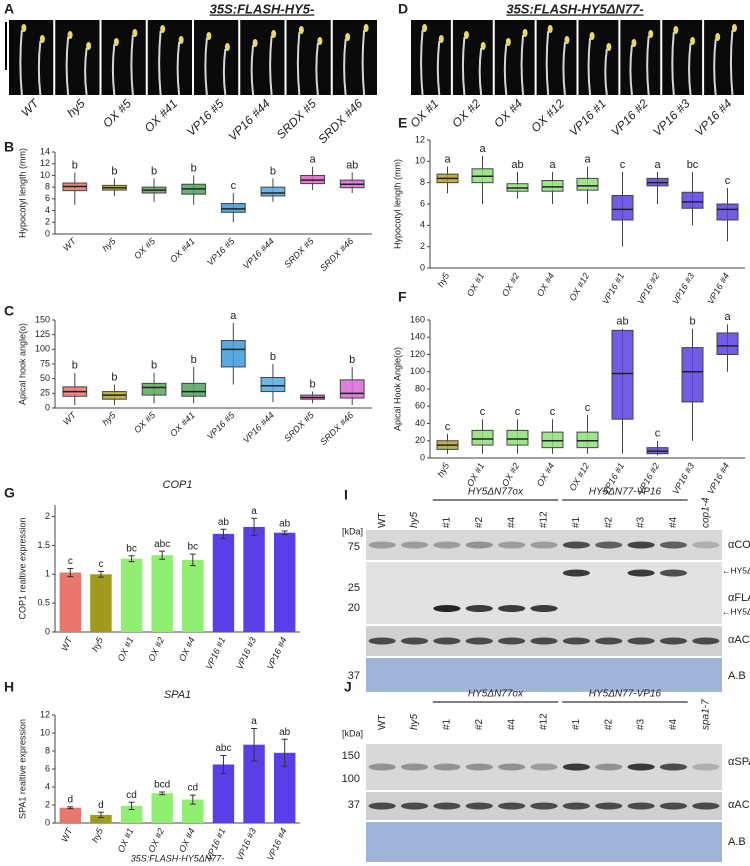 Image resolution: width=750 pixels, height=866 pixels. Describe the element at coordinates (671, 117) in the screenshot. I see `photo-label: VP16 #3` at that location.